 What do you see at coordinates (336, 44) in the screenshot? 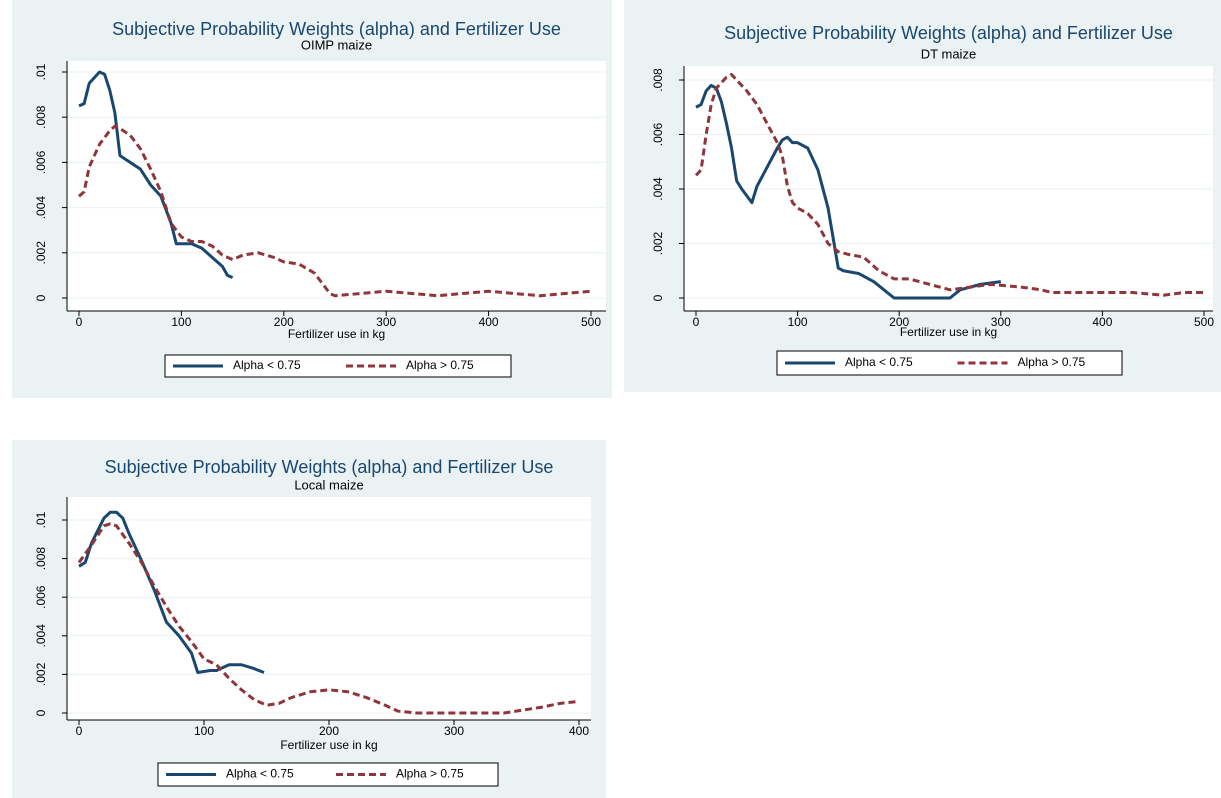
I see `chart-subtitle: OIMP maize` at bounding box center [336, 44].